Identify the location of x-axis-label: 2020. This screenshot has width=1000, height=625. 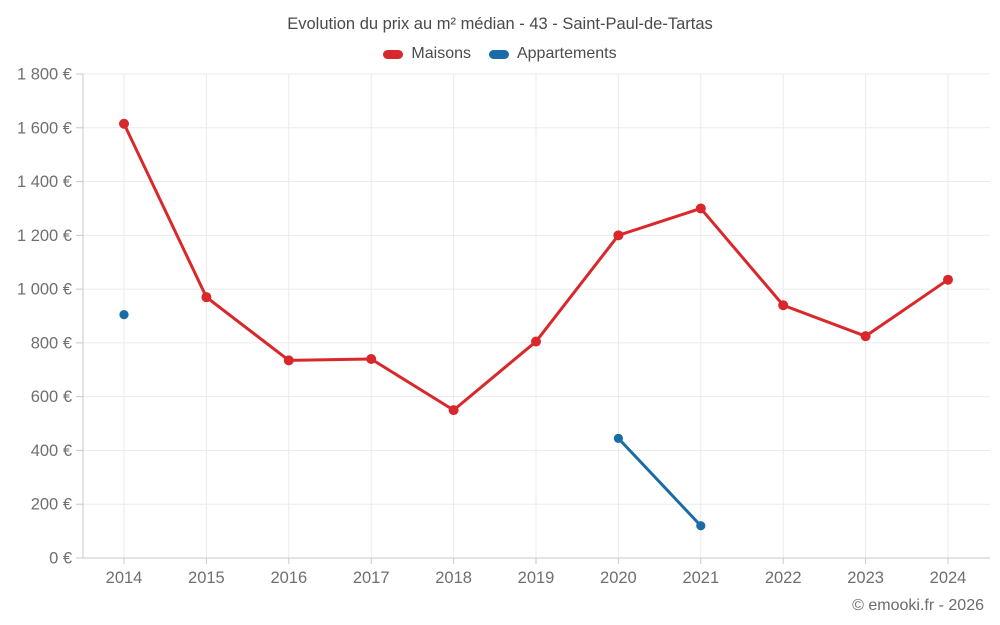
(618, 578).